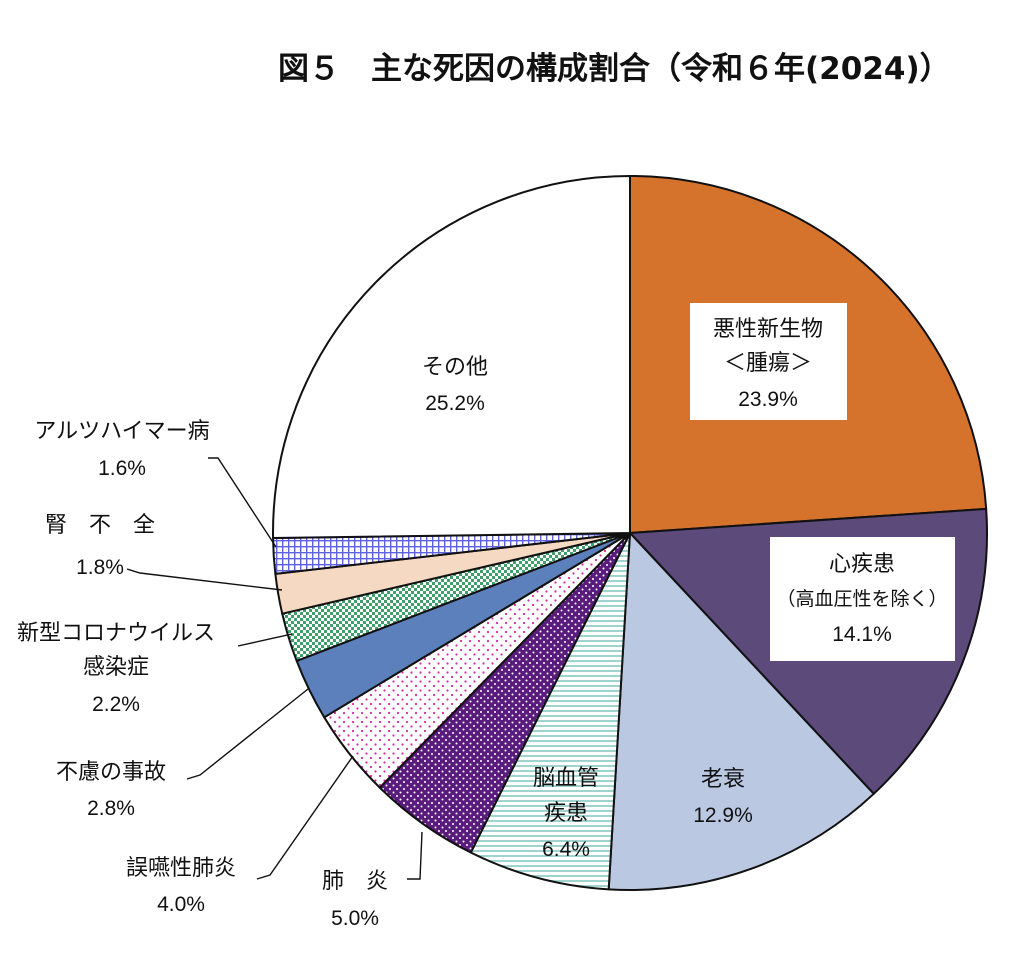  What do you see at coordinates (614, 69) in the screenshot?
I see `chart-title: 図５ 主な死因の構成割合（令和６年(2024)）` at bounding box center [614, 69].